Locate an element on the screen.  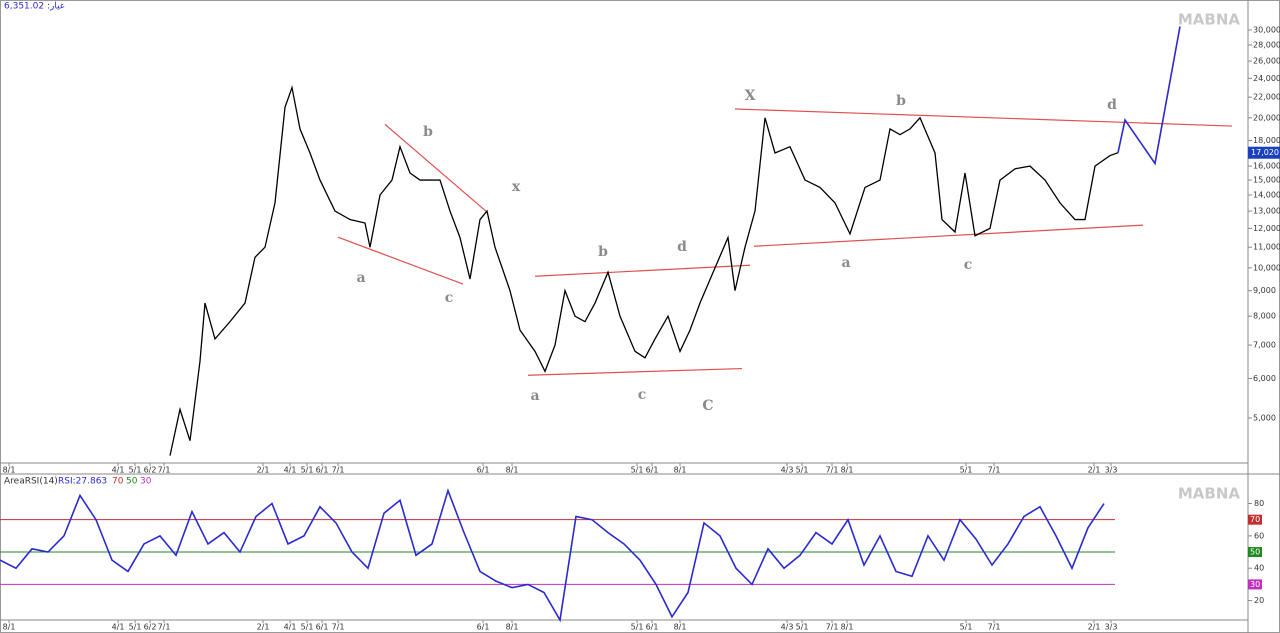
y-tick-label: 15,000 is located at coordinates (1266, 180).